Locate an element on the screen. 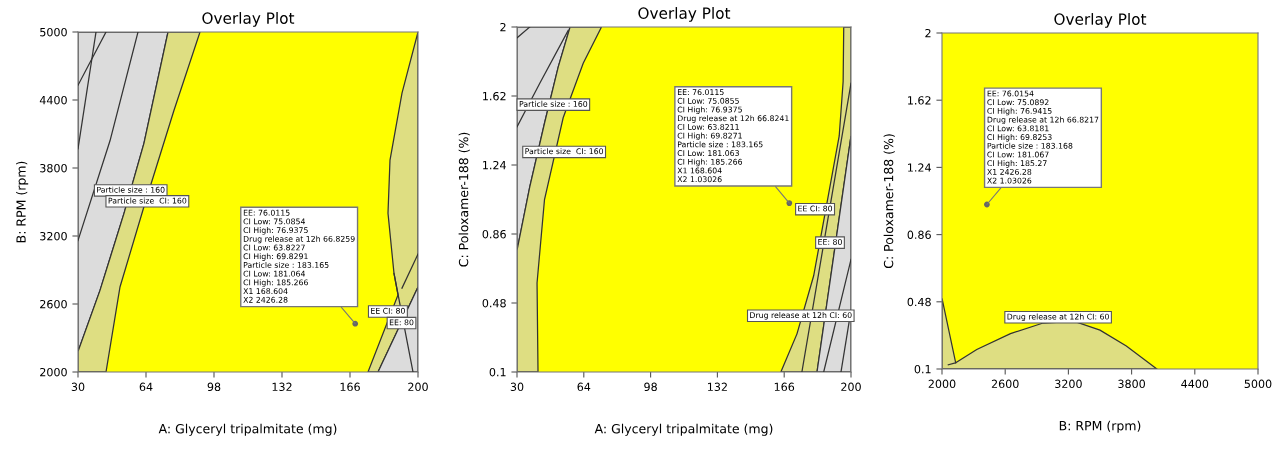 This screenshot has height=450, width=1279. x-tick-label: 2000 is located at coordinates (942, 384).